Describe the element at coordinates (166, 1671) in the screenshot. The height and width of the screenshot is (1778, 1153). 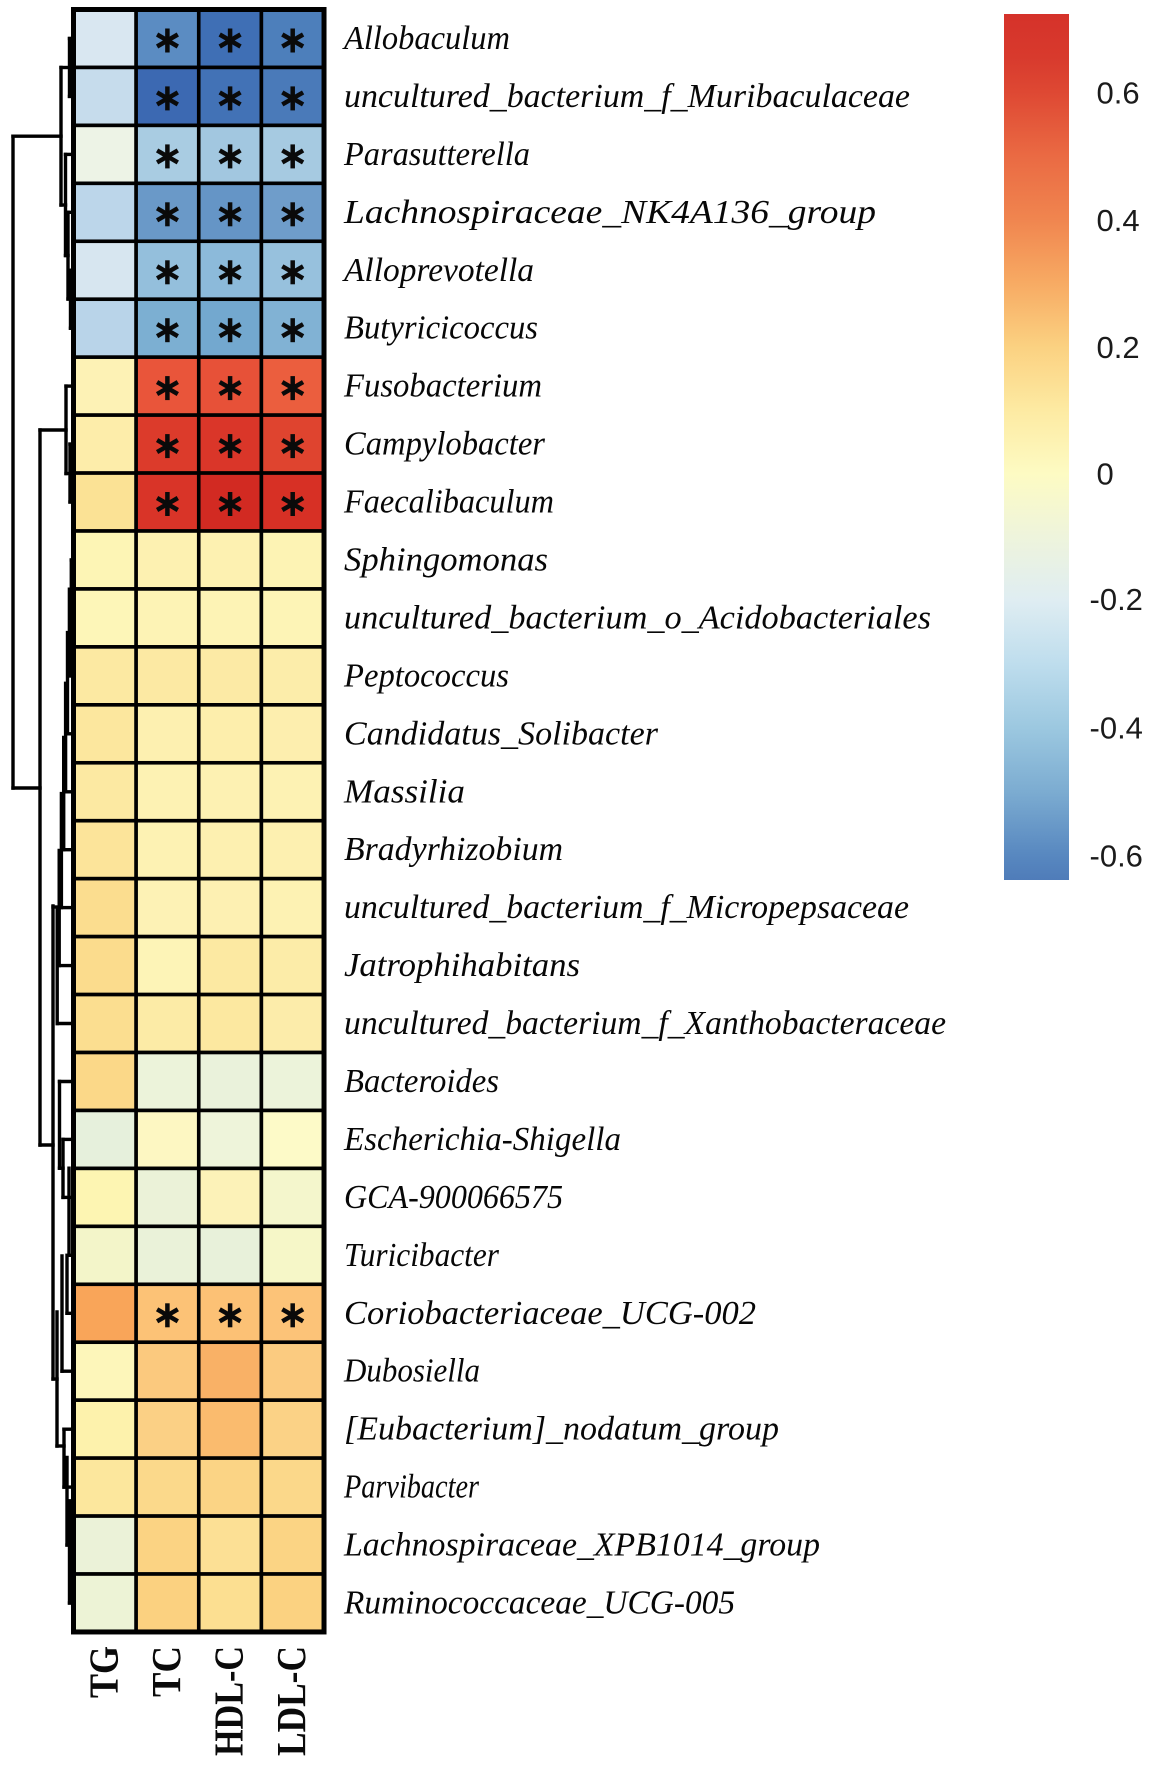
I see `svg-text: TC` at that location.